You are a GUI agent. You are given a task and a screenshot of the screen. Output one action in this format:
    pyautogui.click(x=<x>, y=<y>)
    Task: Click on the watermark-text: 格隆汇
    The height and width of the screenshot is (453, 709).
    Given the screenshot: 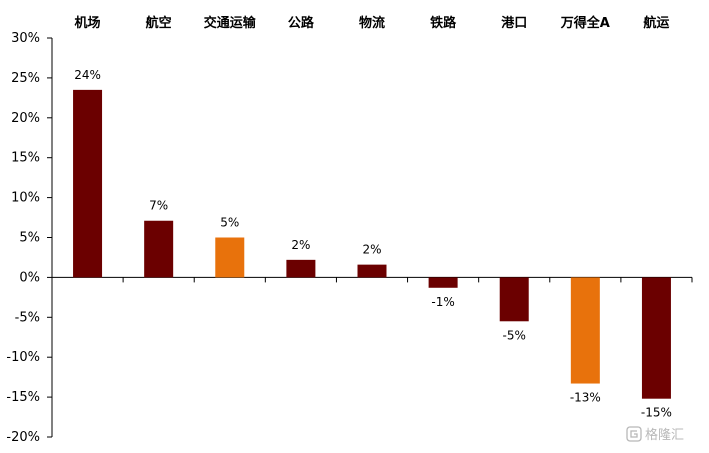 What is the action you would take?
    pyautogui.click(x=664, y=435)
    